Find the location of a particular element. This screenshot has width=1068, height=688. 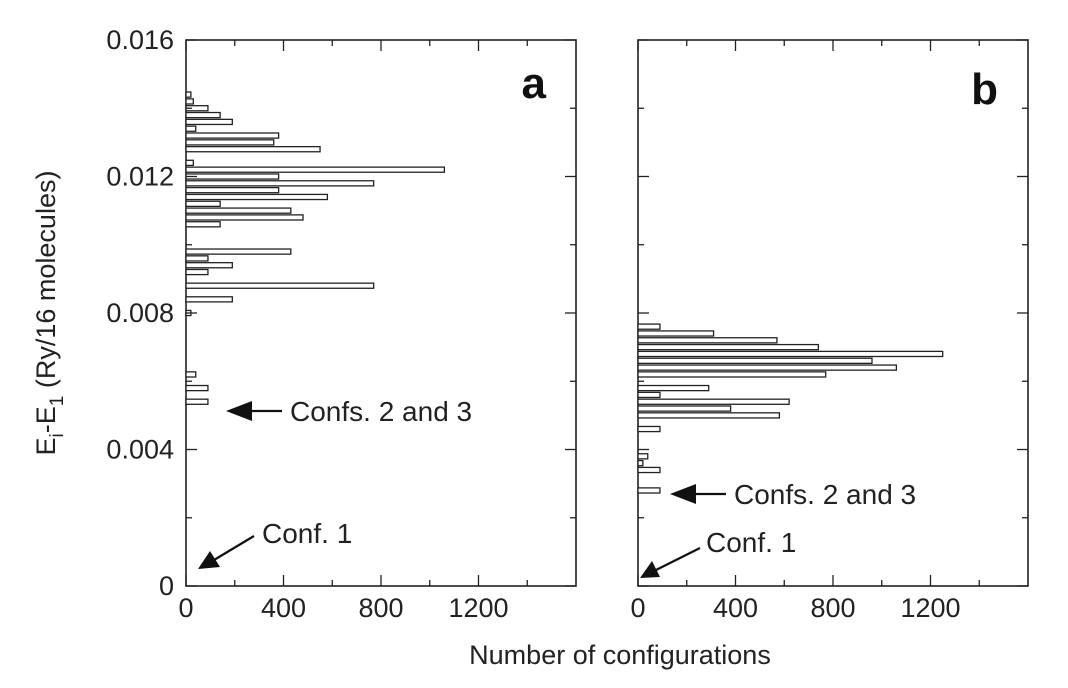

panel-b-x-tick-labels: 0 400 800 1200 is located at coordinates (795, 608).